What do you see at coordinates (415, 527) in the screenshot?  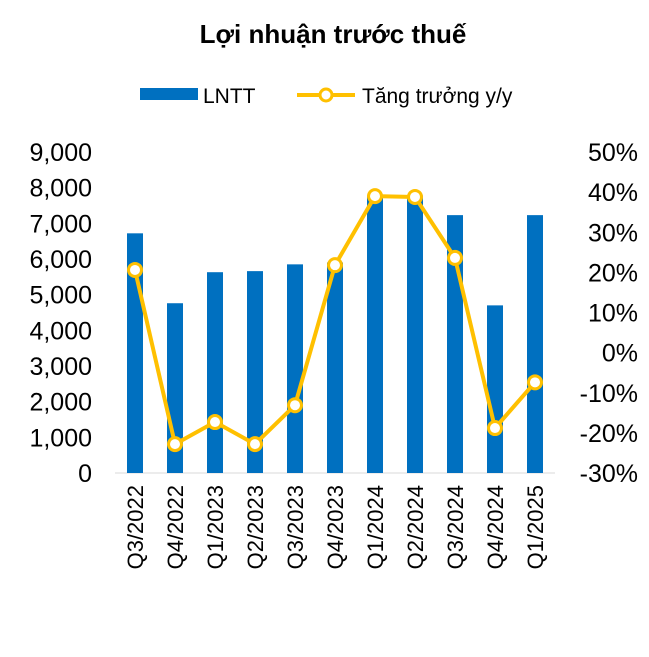 I see `x-tick-label: Q2/2024` at bounding box center [415, 527].